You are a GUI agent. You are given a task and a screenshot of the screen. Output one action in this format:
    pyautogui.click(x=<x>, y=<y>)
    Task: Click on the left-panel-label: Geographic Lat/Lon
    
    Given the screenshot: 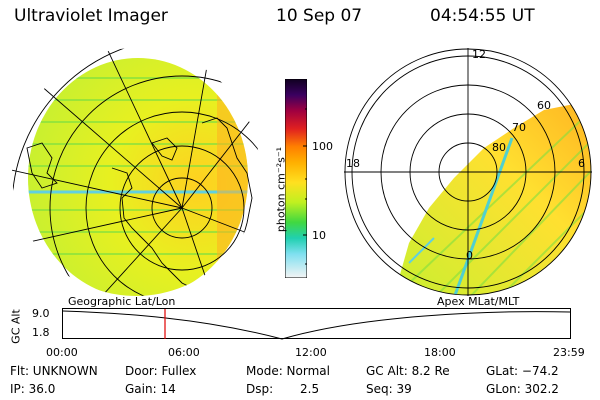 What is the action you would take?
    pyautogui.click(x=122, y=301)
    